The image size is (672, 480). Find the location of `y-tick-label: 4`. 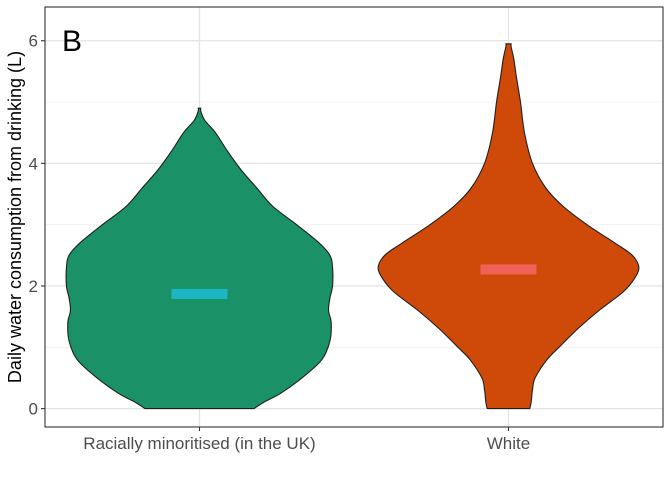

y-tick-label: 4 is located at coordinates (33, 163).